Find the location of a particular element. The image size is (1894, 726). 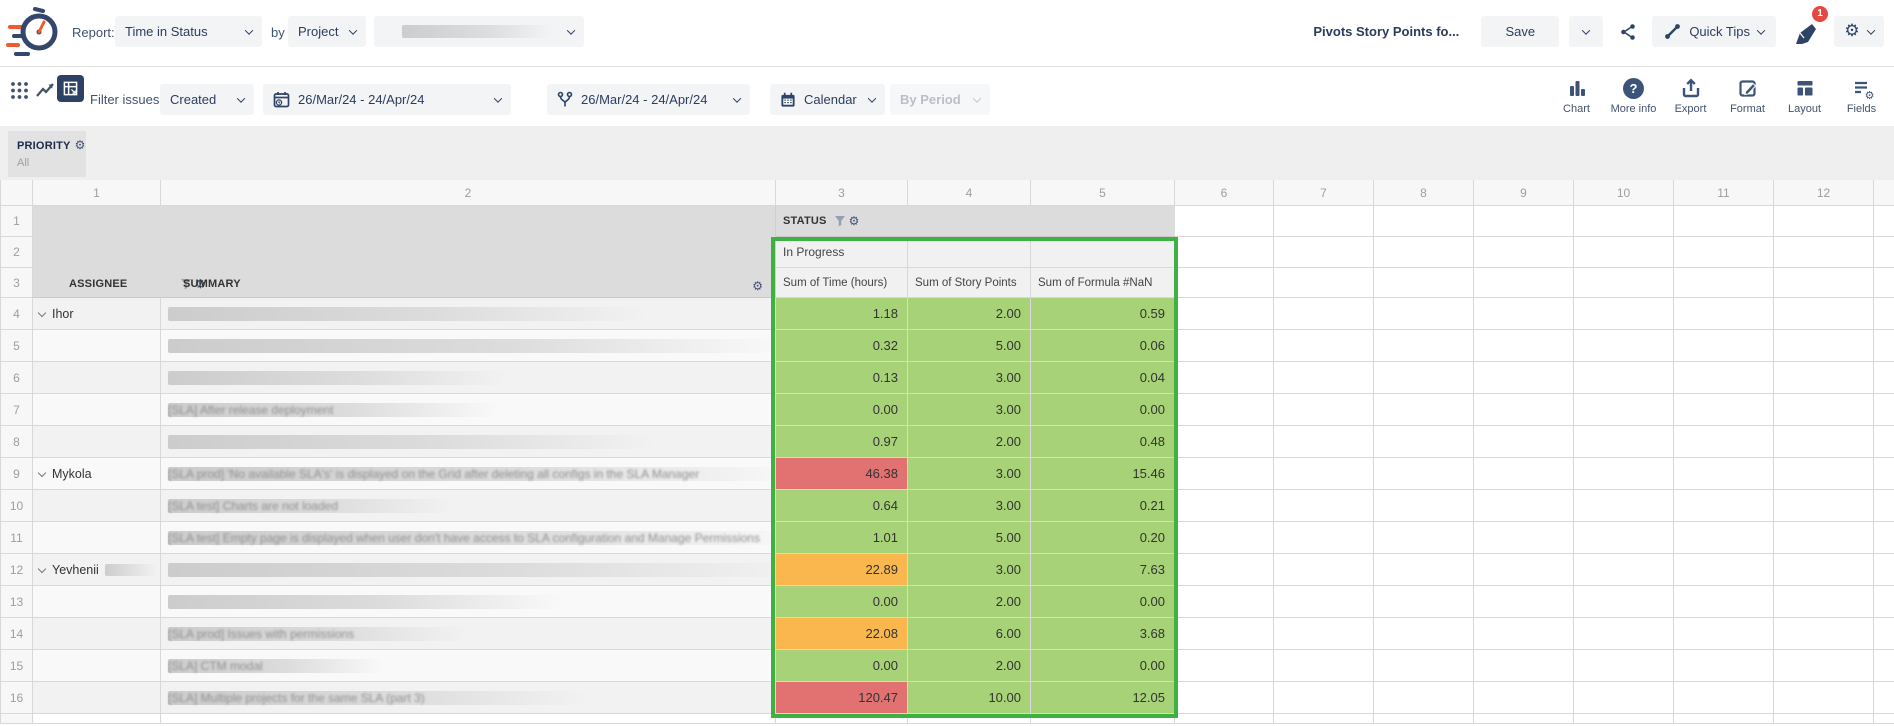

status-value-cell: In Progress is located at coordinates (842, 252).